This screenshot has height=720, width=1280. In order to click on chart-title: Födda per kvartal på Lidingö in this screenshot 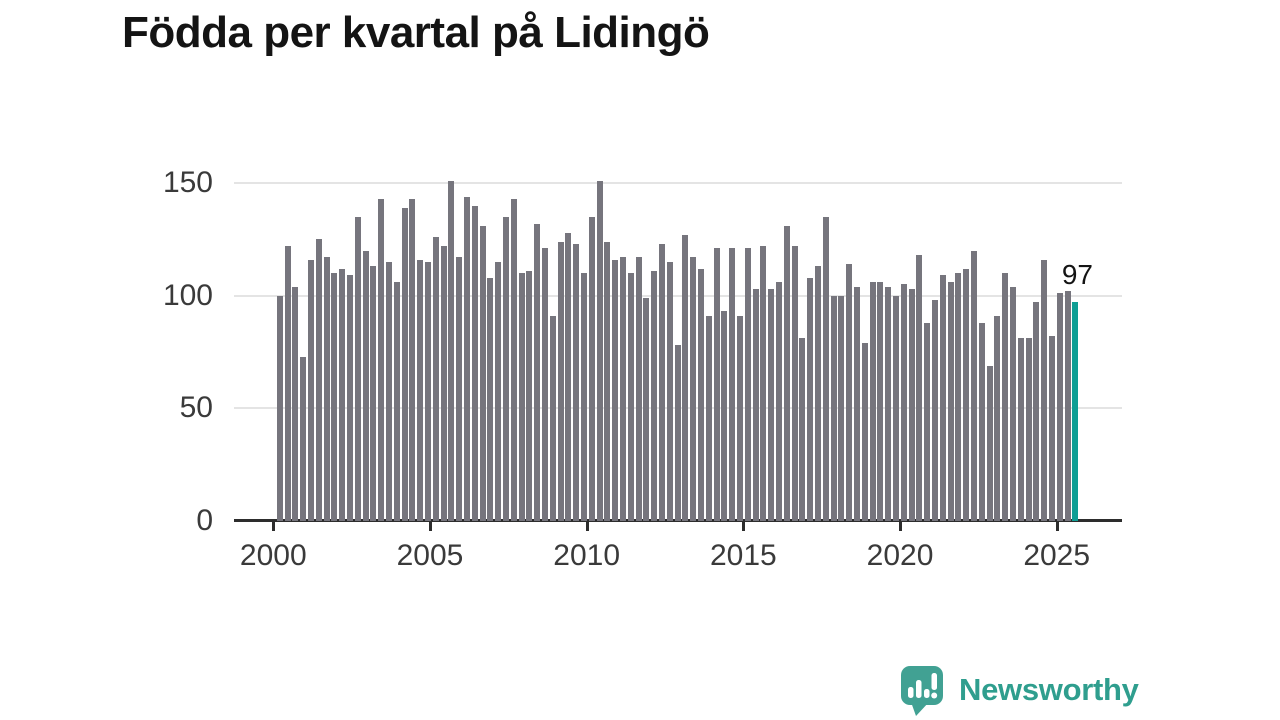, I will do `click(416, 32)`.